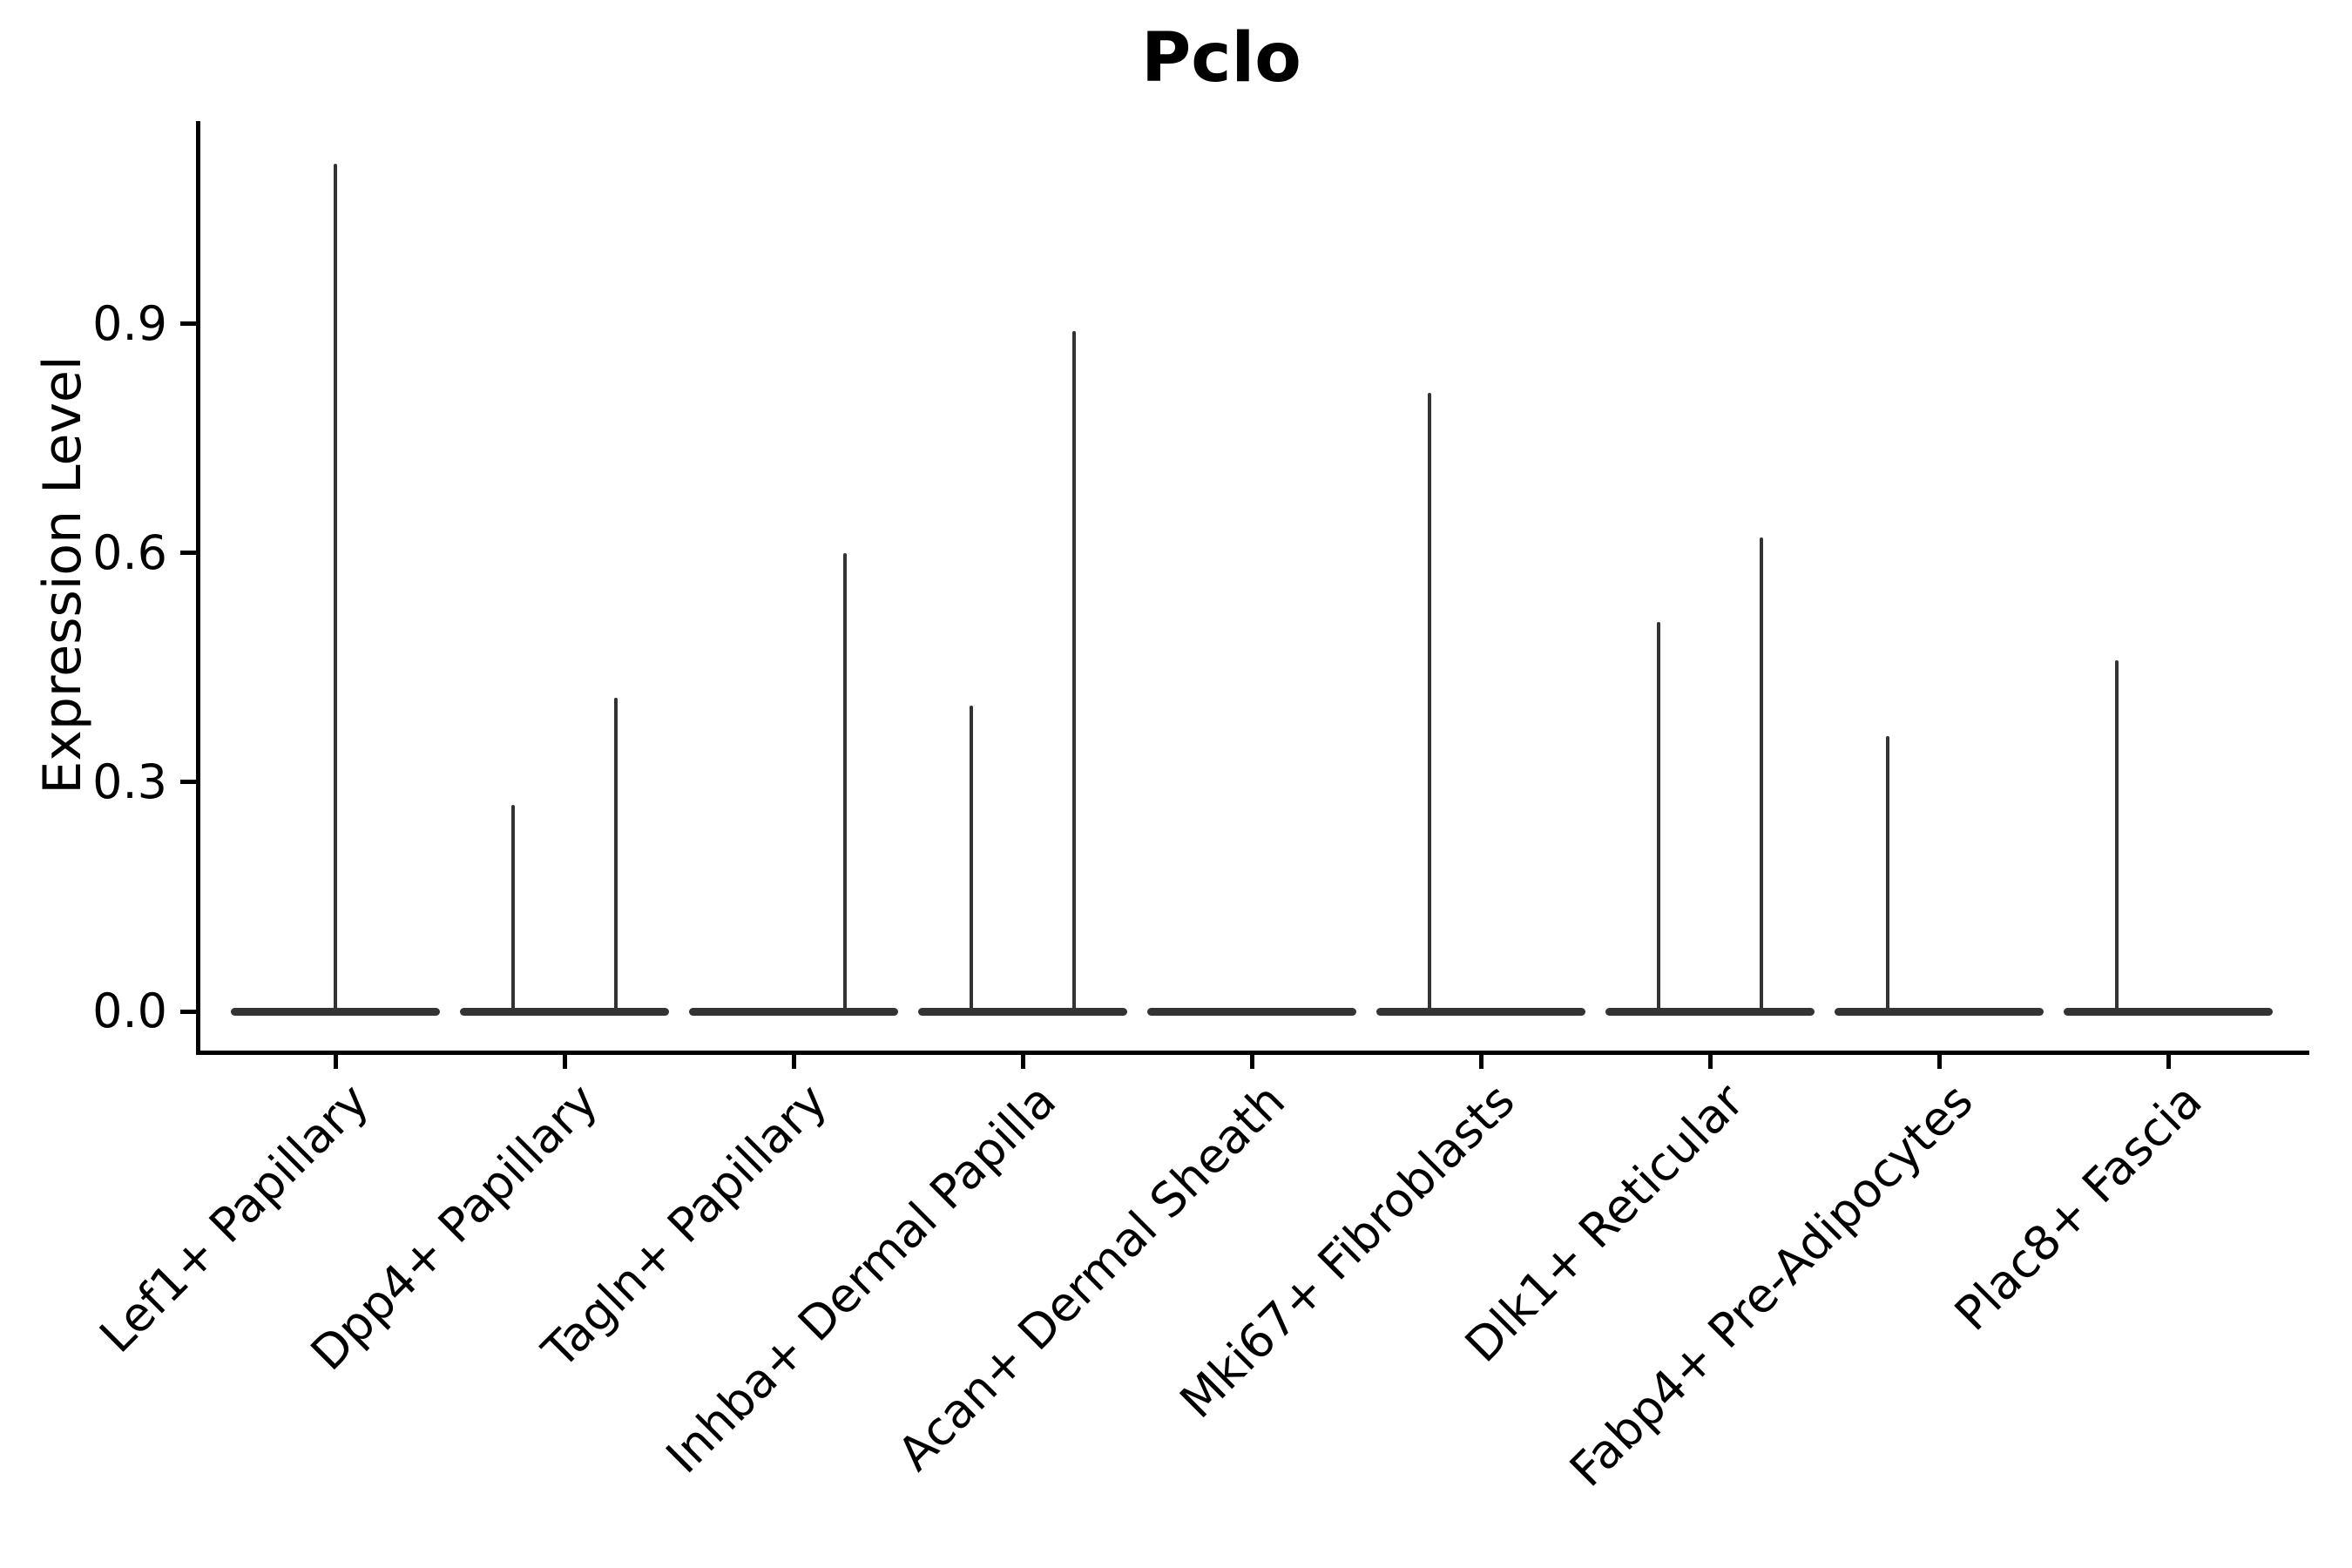 Image resolution: width=2352 pixels, height=1568 pixels. What do you see at coordinates (129, 781) in the screenshot?
I see `y-tick-label: 0.3` at bounding box center [129, 781].